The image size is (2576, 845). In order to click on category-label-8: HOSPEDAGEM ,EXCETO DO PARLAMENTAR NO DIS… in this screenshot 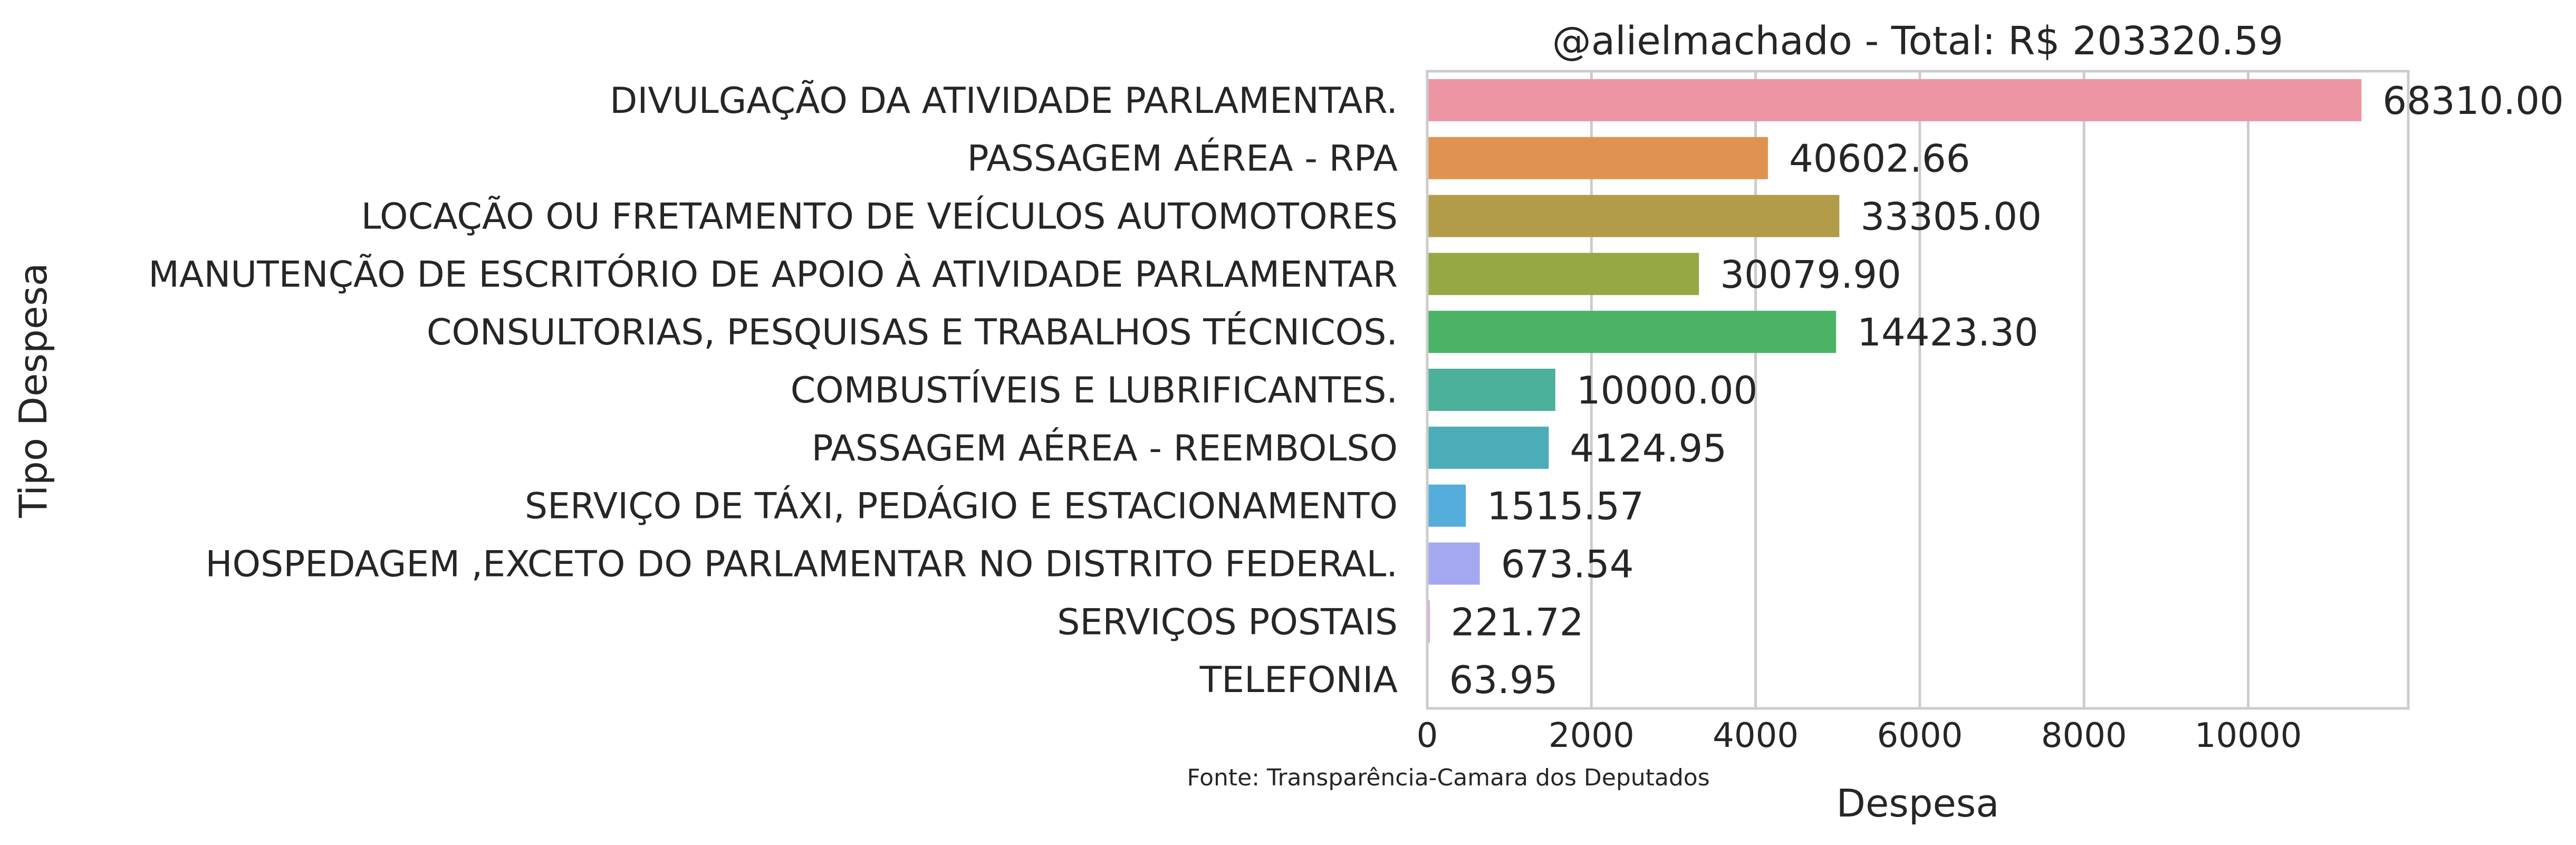, I will do `click(802, 564)`.